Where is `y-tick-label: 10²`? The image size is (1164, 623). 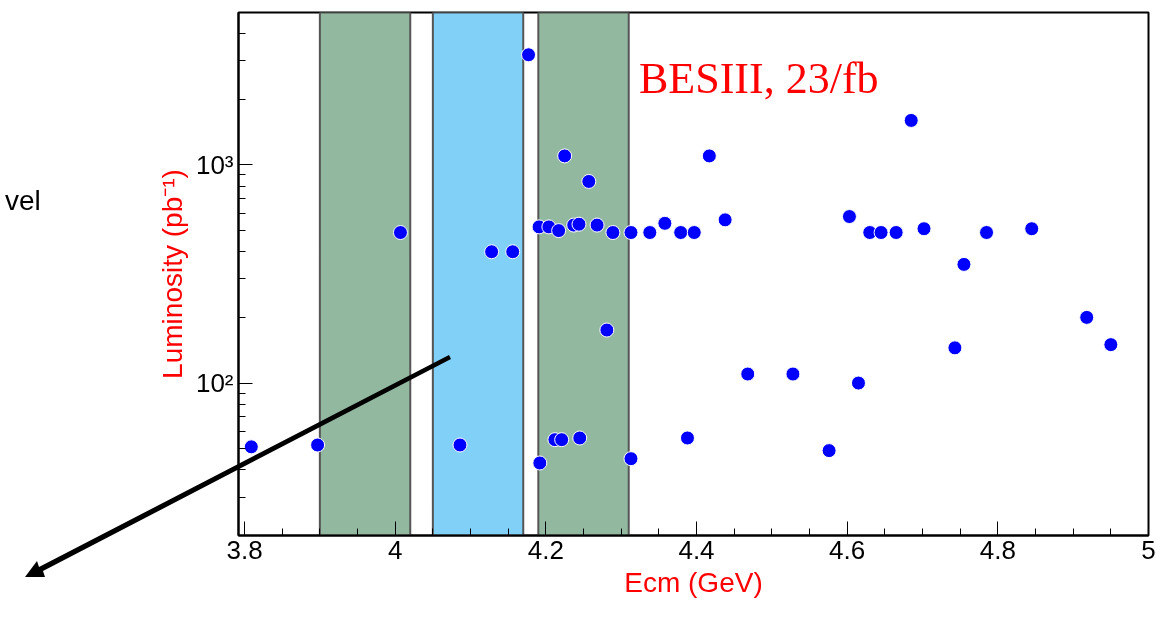
y-tick-label: 10² is located at coordinates (214, 383).